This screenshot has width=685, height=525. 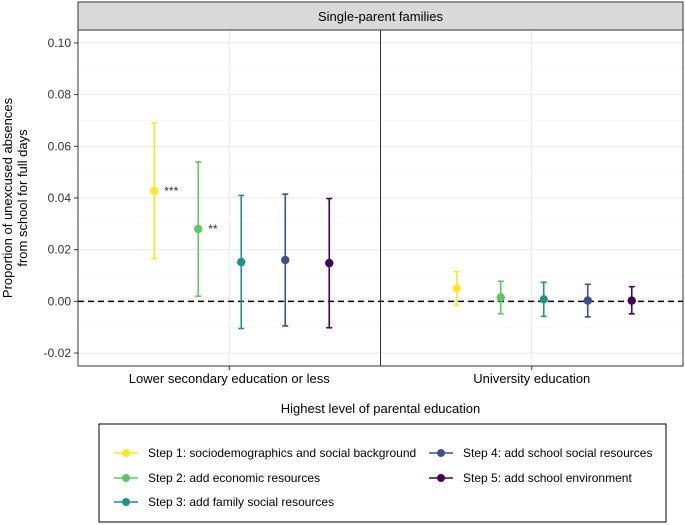 I want to click on y-axis-title-line1: Proportion of unexcused absences, so click(x=7, y=197).